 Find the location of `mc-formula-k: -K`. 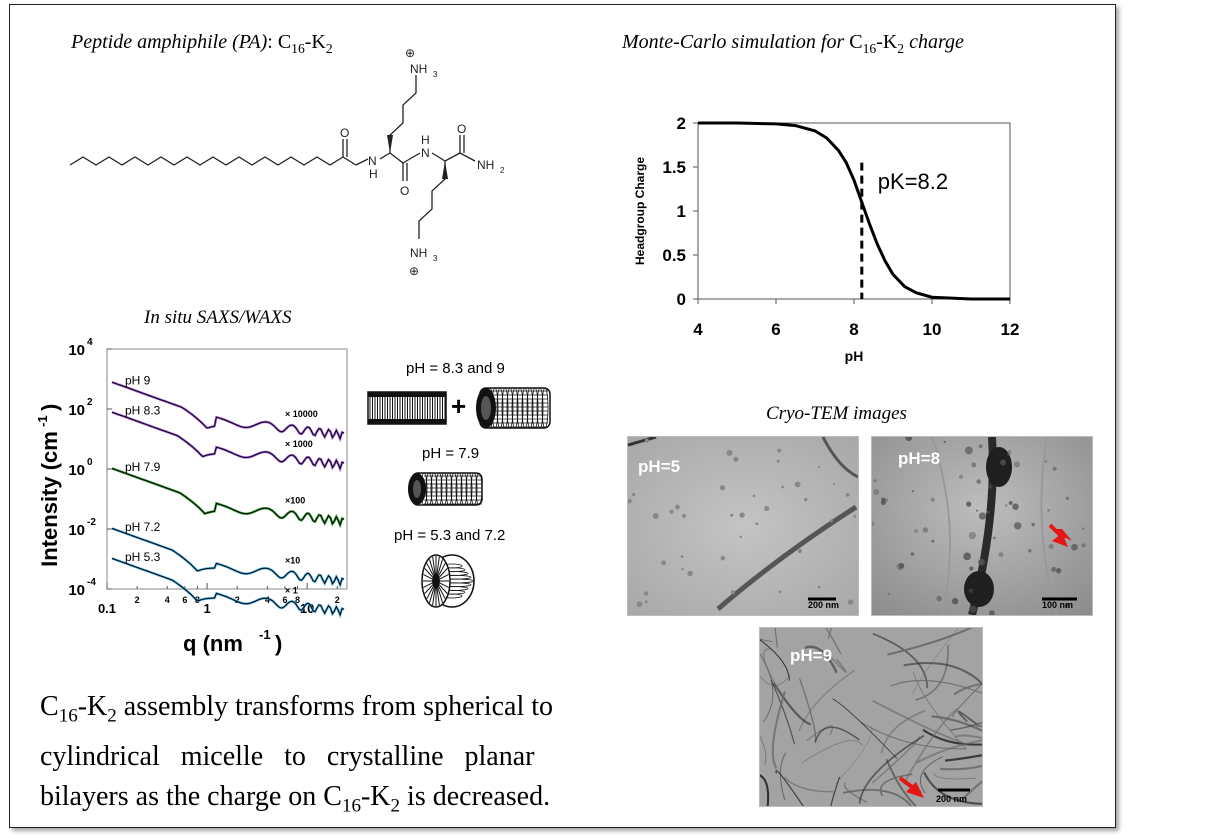

mc-formula-k: -K is located at coordinates (887, 42).